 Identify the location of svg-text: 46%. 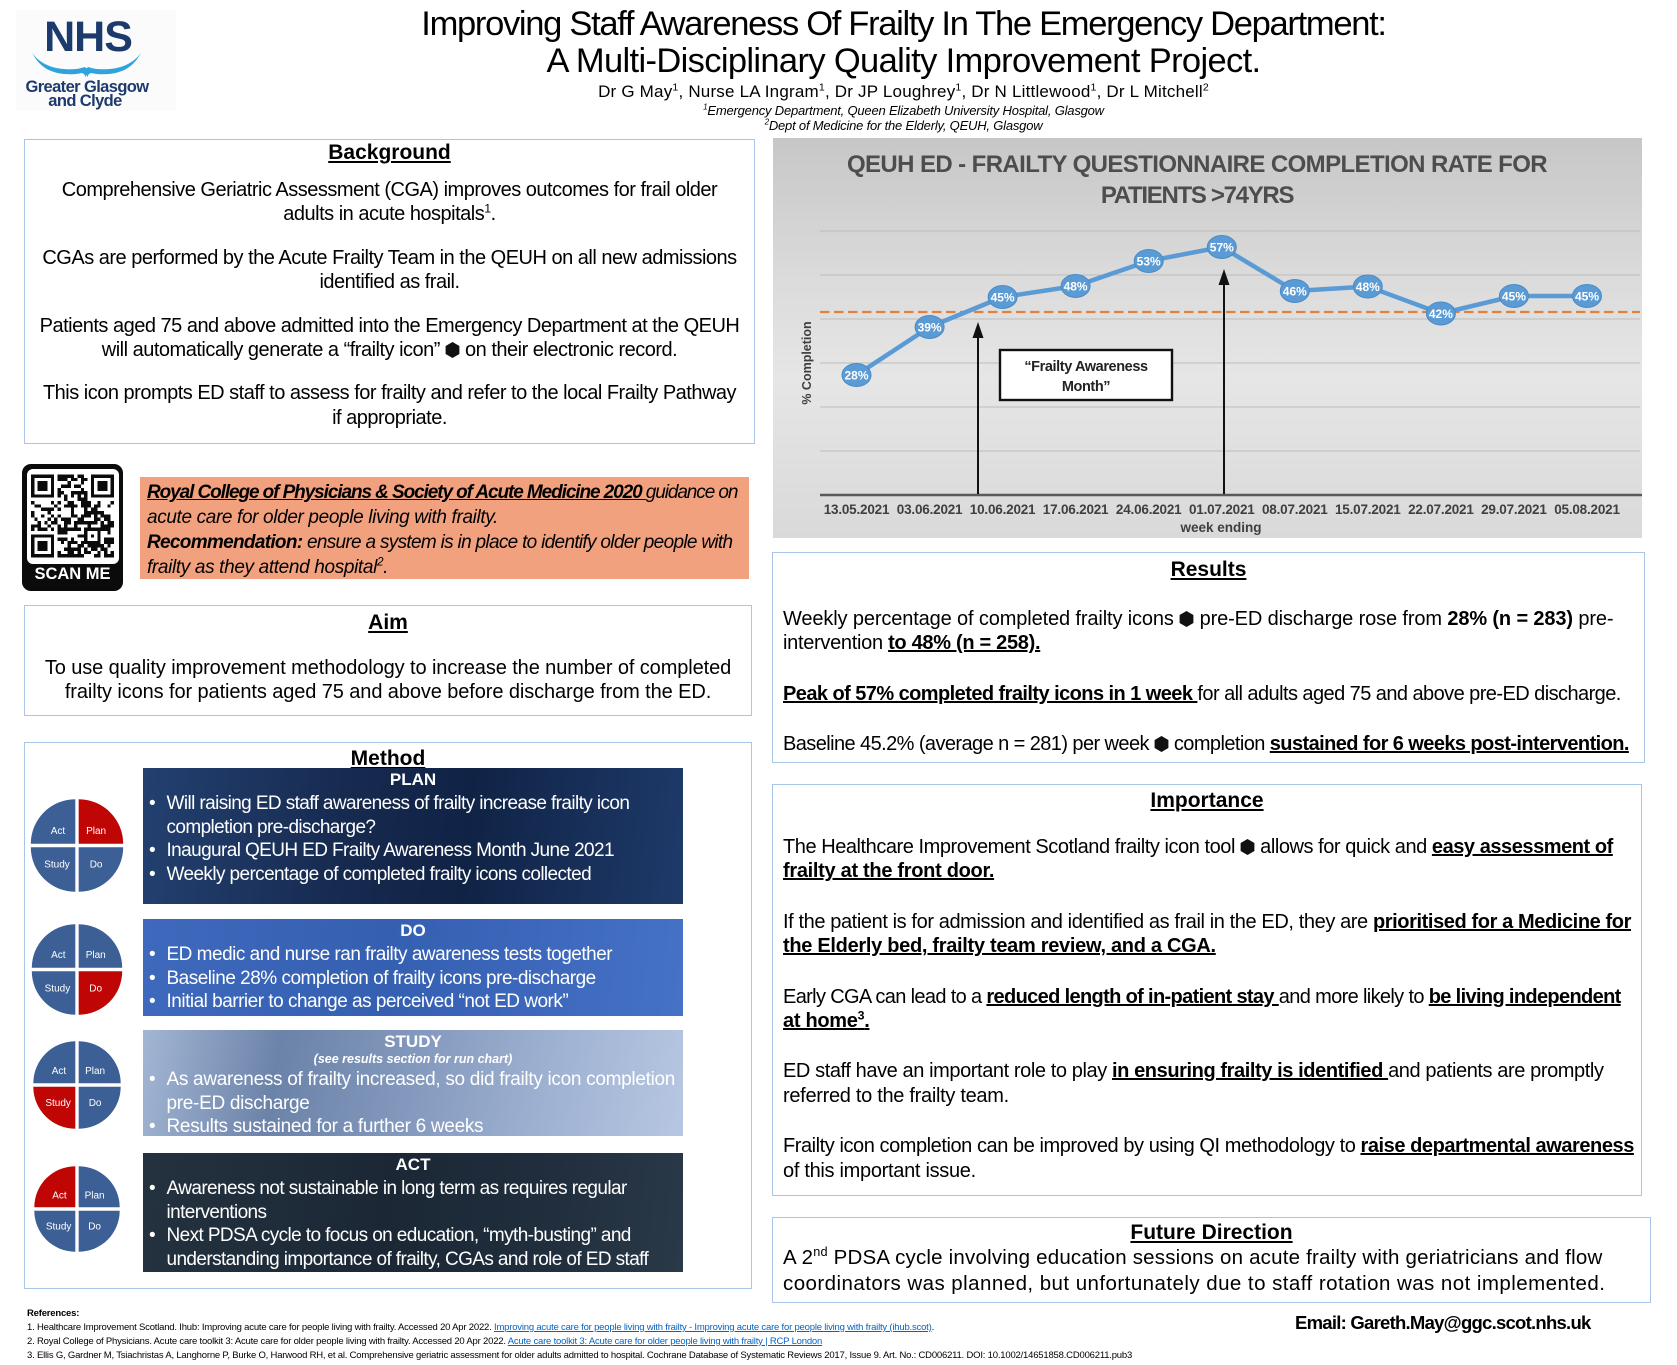
(1295, 292).